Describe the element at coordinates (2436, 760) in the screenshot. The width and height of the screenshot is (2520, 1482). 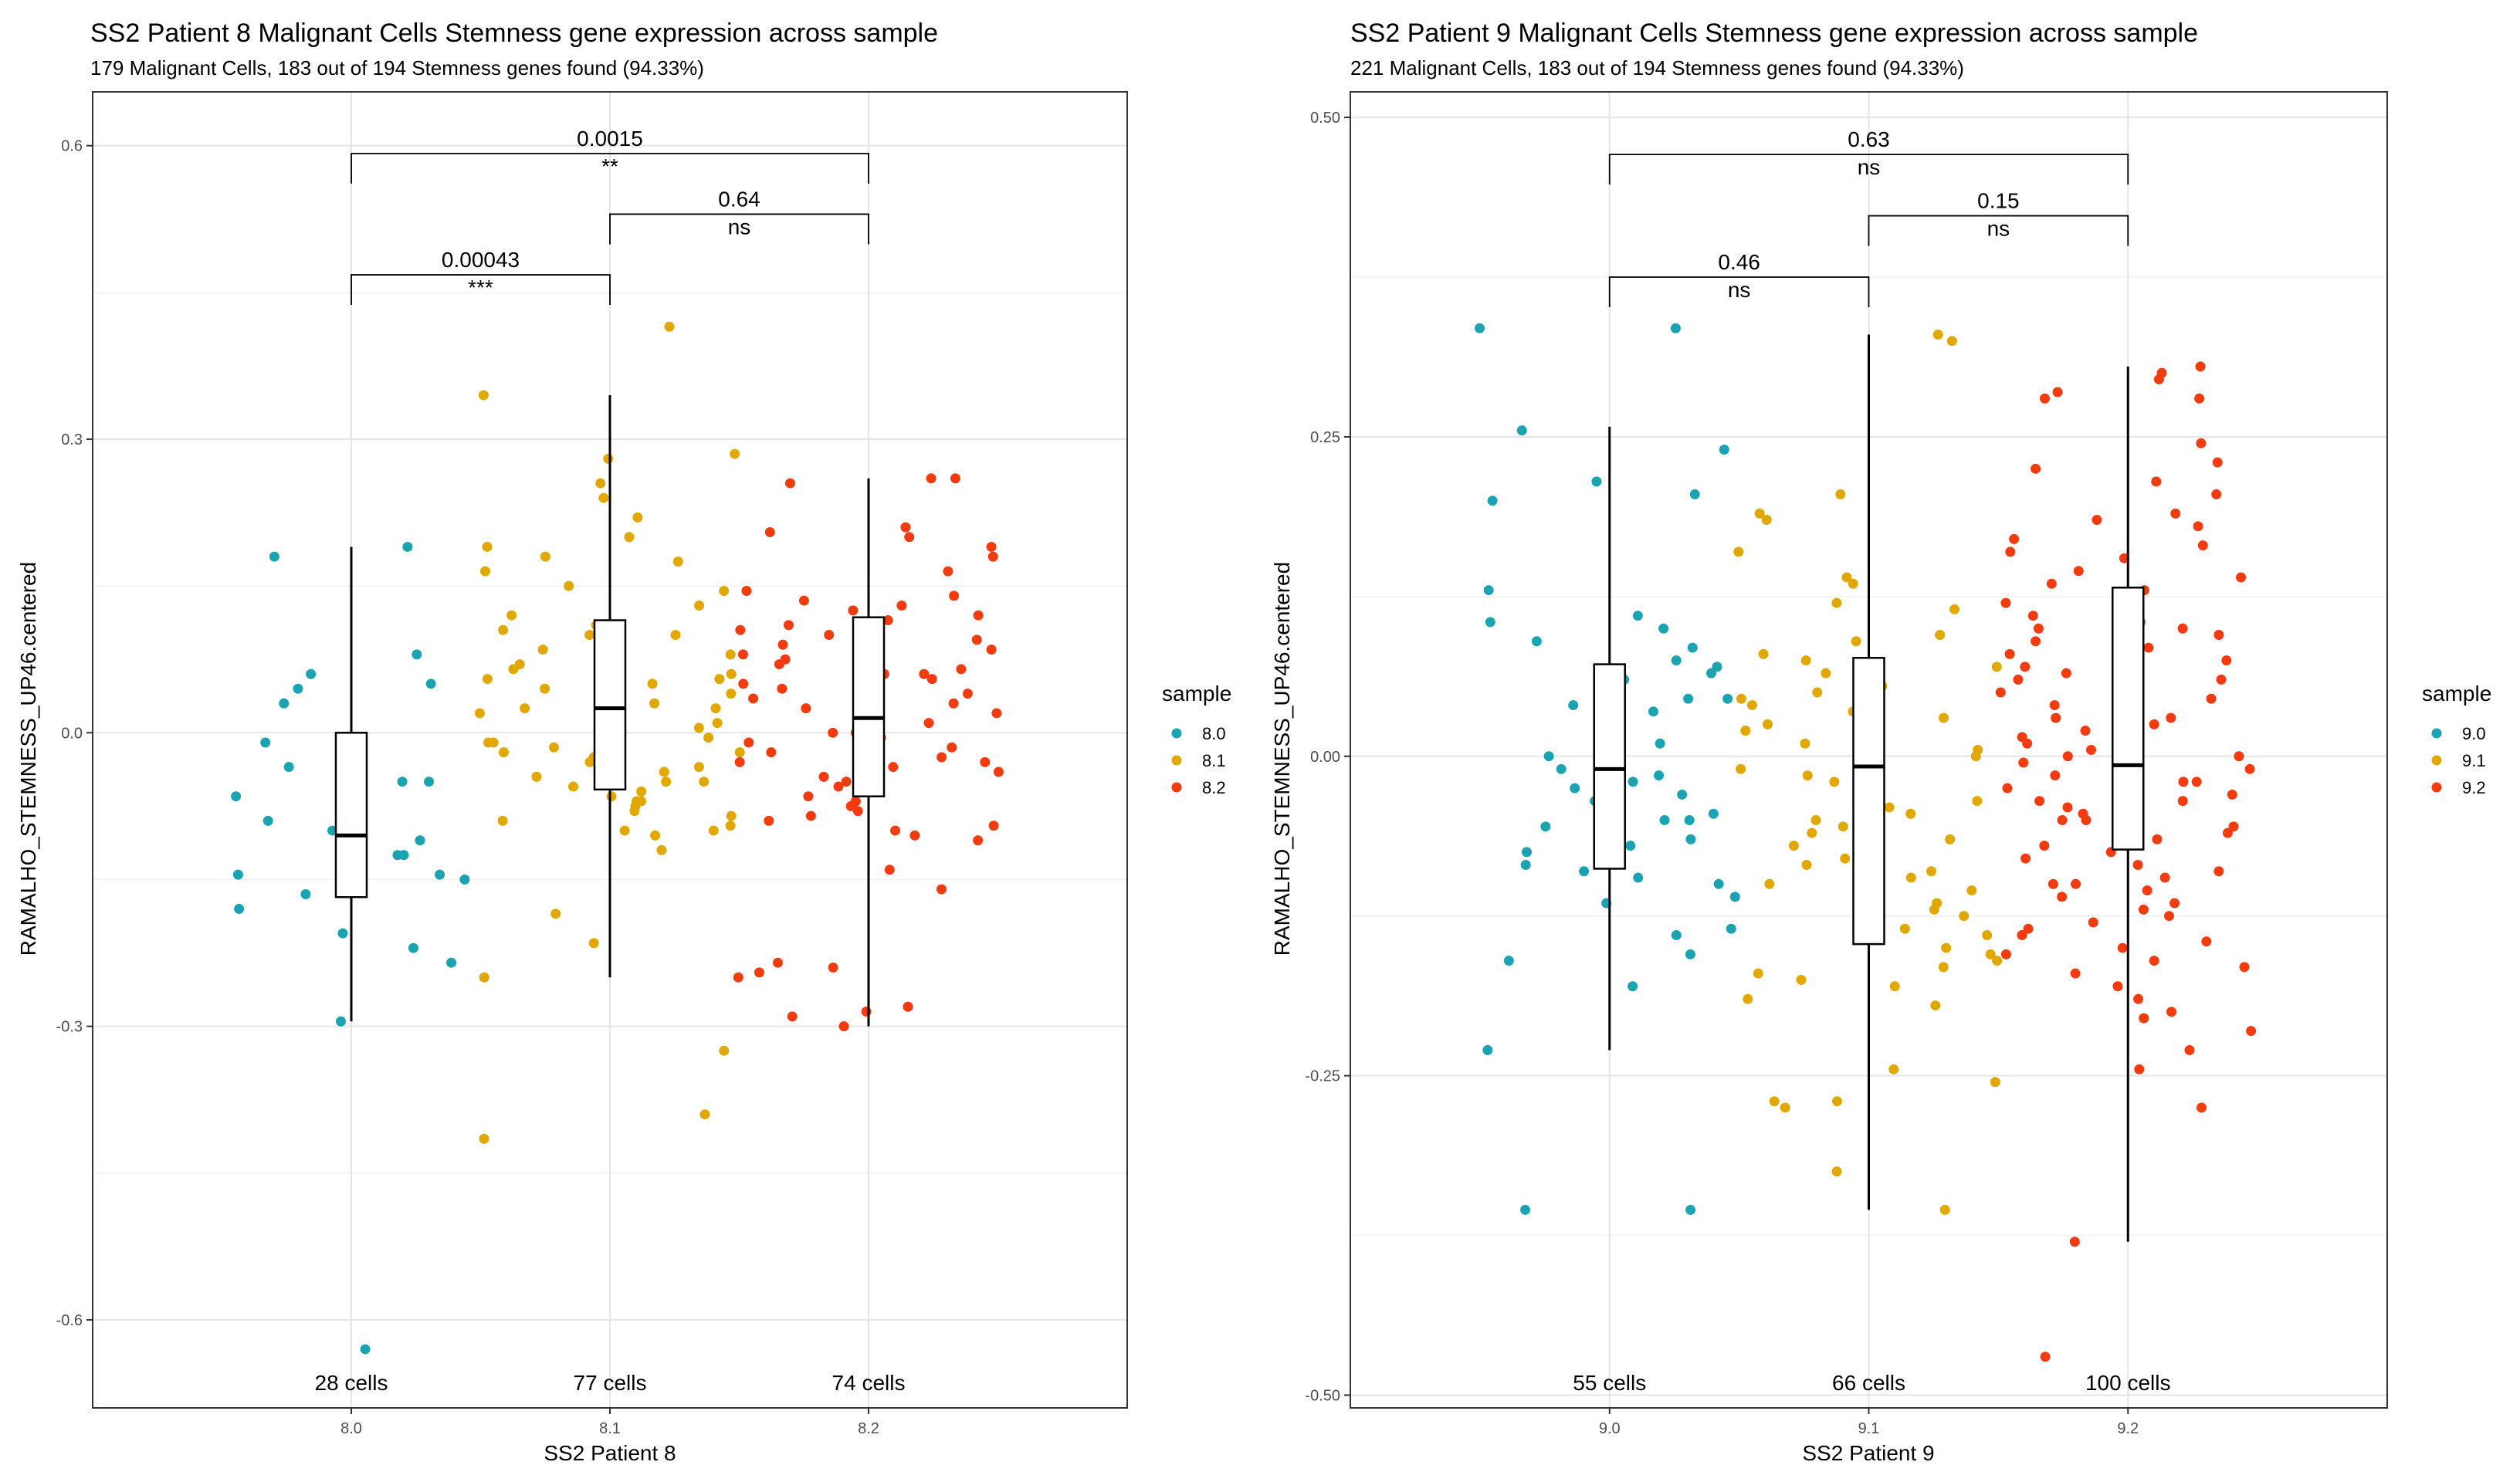
I see `chart-2-legend-key-9.1` at that location.